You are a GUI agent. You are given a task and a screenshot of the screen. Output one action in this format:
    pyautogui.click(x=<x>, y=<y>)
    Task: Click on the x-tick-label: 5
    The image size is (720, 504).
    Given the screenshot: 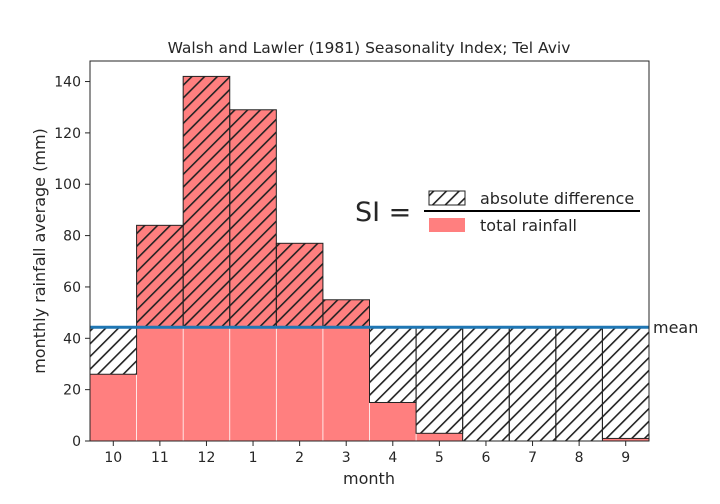 What is the action you would take?
    pyautogui.click(x=439, y=458)
    